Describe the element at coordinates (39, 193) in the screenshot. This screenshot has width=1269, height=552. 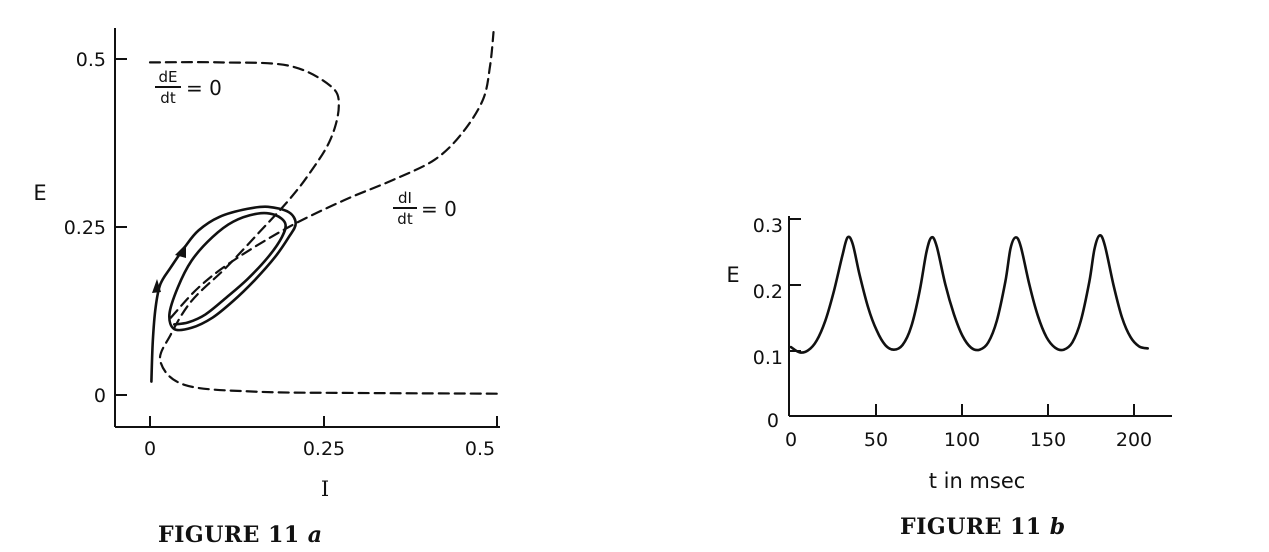
I see `chart-a-y-axis-label: E` at that location.